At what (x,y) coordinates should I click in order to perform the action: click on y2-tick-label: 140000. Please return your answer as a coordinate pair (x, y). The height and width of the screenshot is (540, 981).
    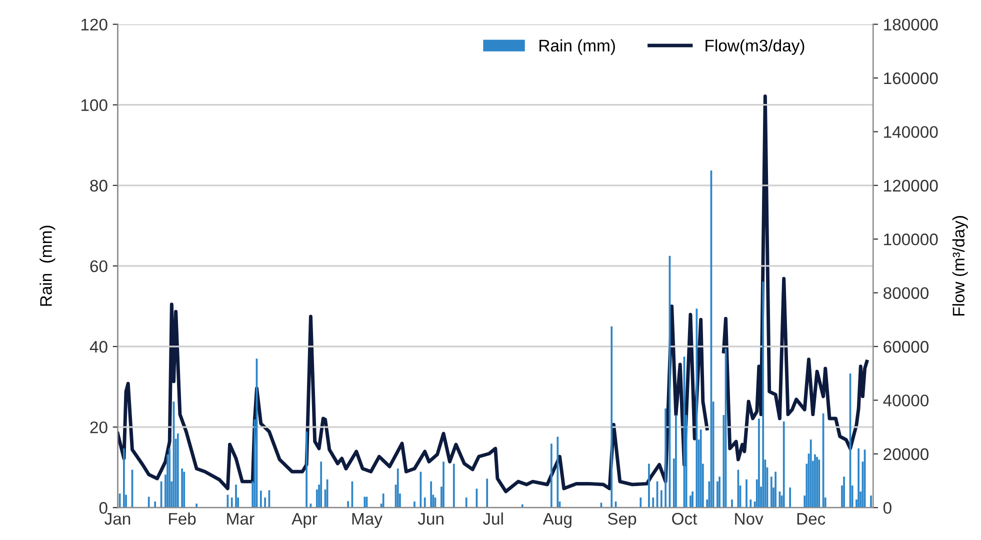
    Looking at the image, I should click on (911, 132).